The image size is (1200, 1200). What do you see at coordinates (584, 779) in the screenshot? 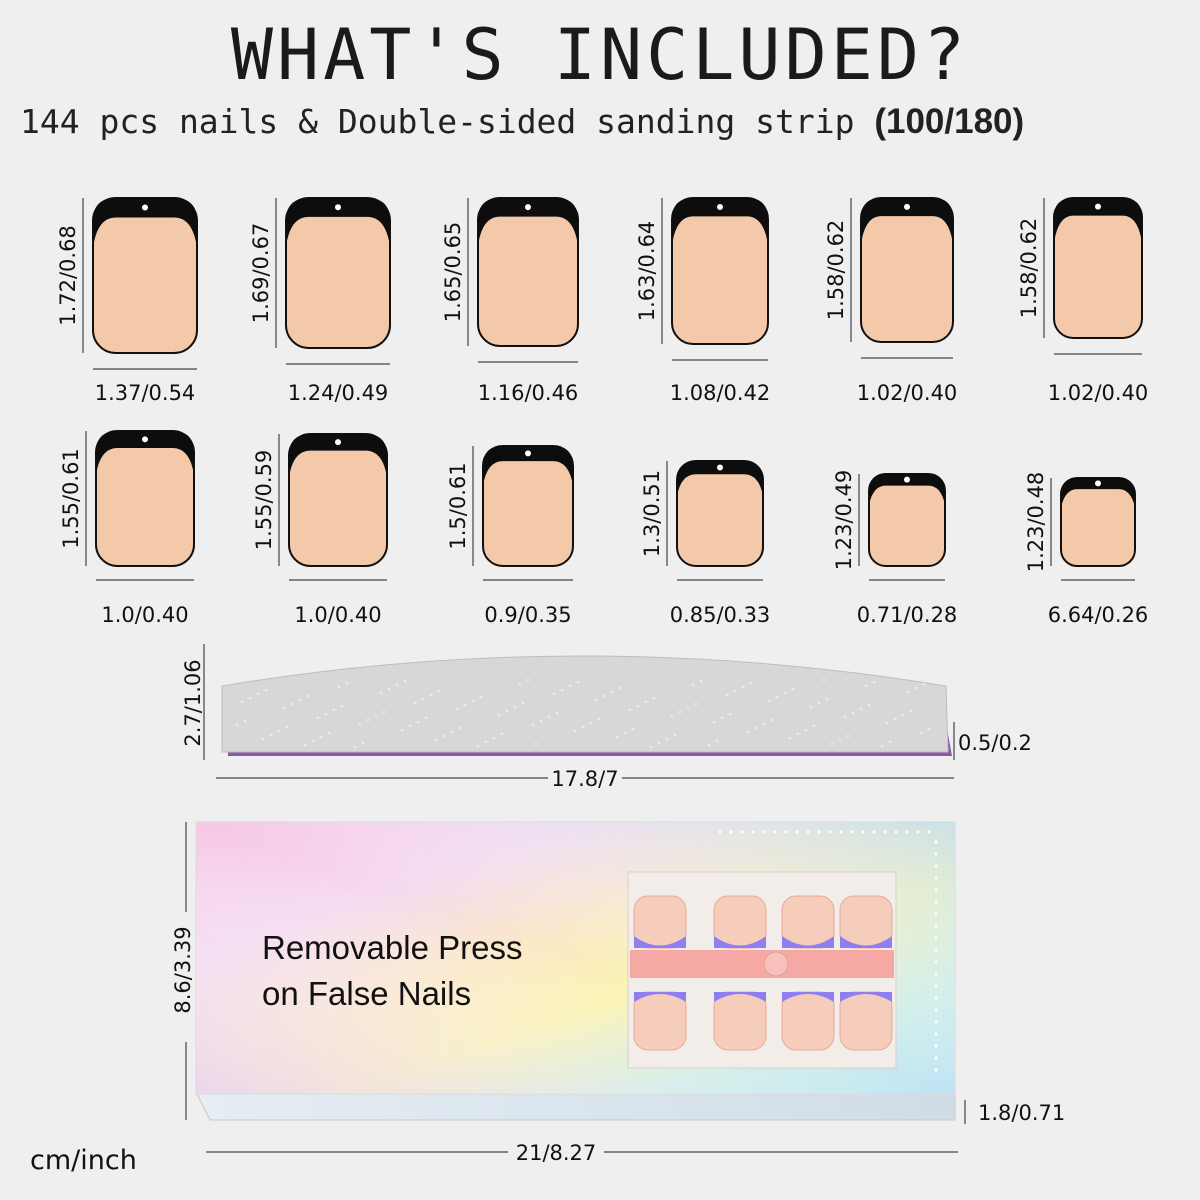
I see `file-length-label: 17.8/7` at bounding box center [584, 779].